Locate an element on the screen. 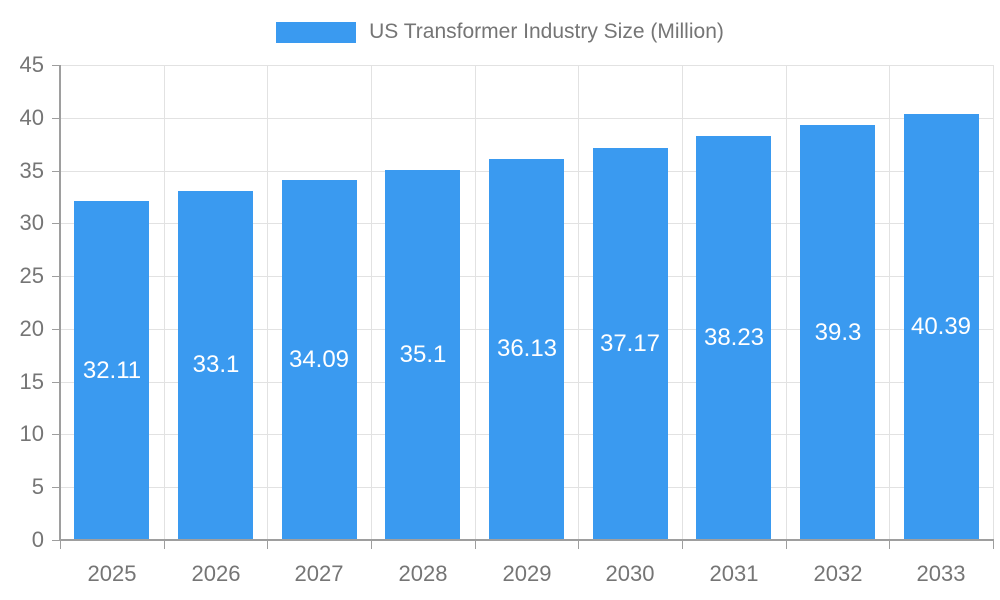 This screenshot has height=600, width=1000. bar-value-label: 34.09 is located at coordinates (319, 359).